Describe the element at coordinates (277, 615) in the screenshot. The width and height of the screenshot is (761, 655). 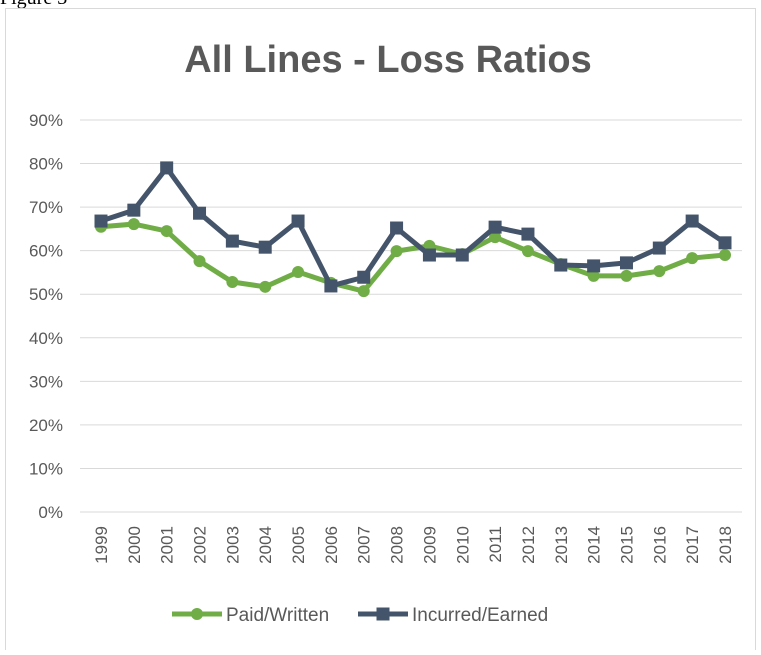
I see `legend-label: Paid/Written` at that location.